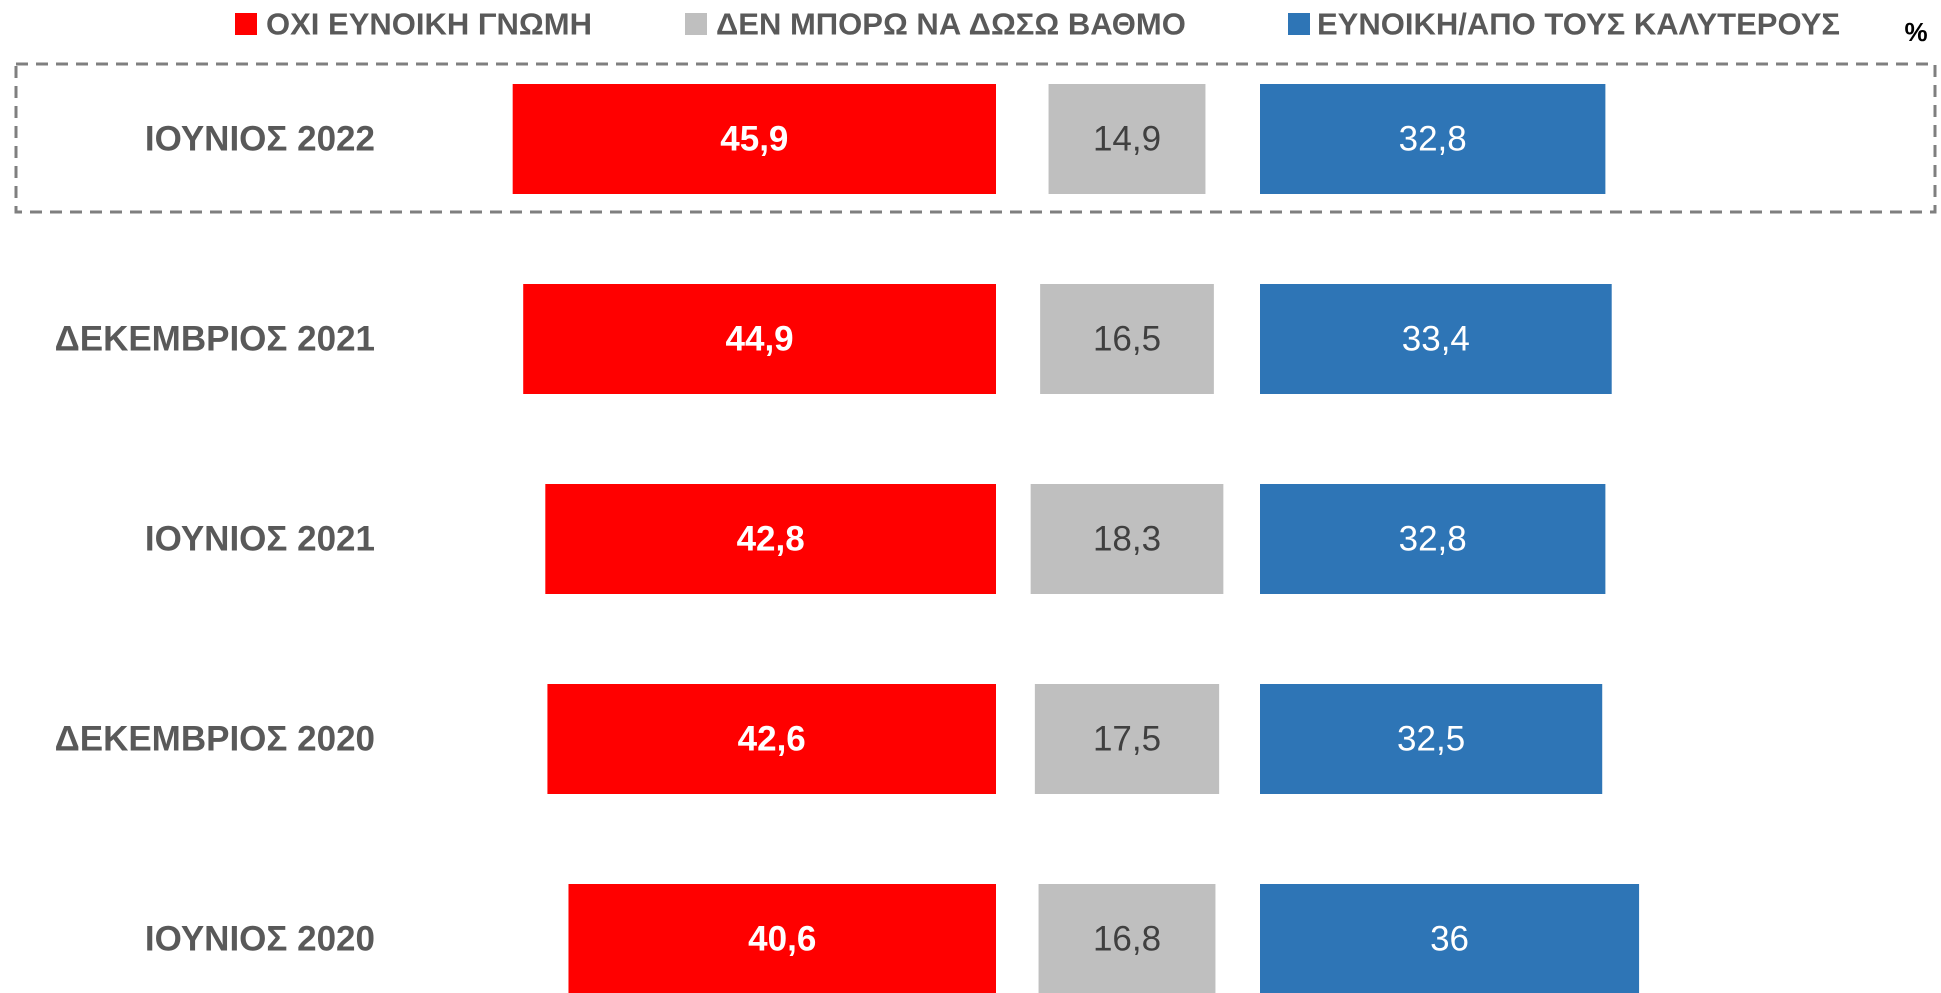  I want to click on value-label: 32,5, so click(1431, 739).